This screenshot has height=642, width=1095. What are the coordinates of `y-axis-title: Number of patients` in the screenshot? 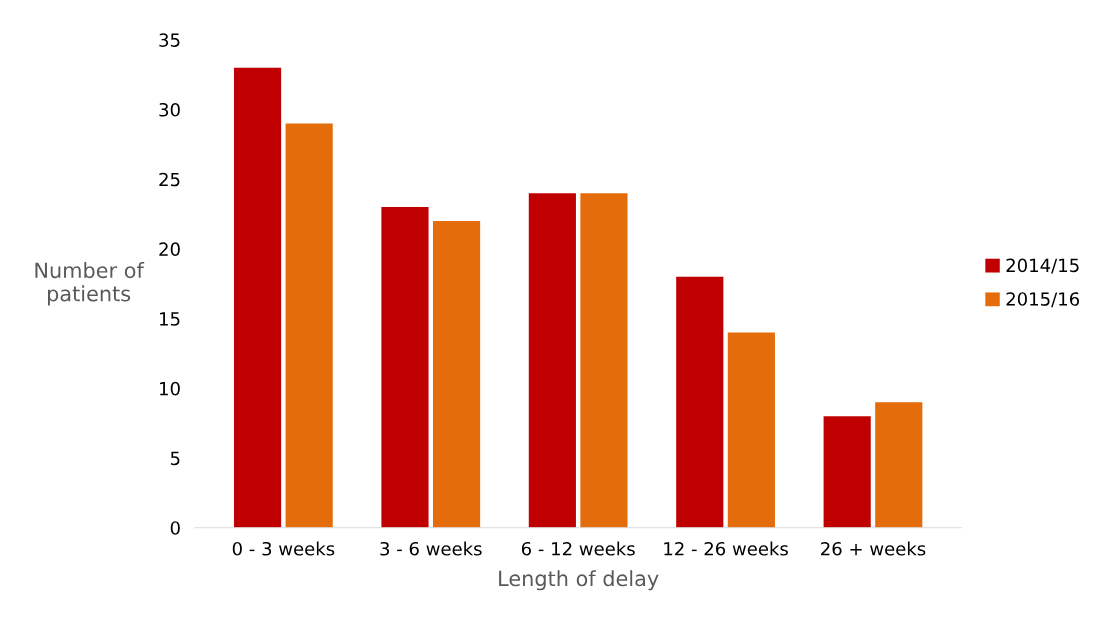 It's located at (90, 284).